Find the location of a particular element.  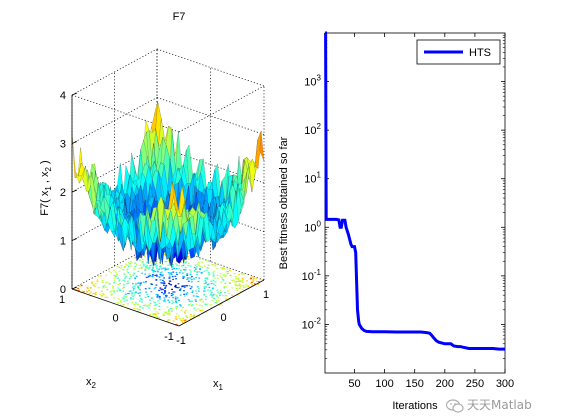

z-tick-mark is located at coordinates (74, 94).